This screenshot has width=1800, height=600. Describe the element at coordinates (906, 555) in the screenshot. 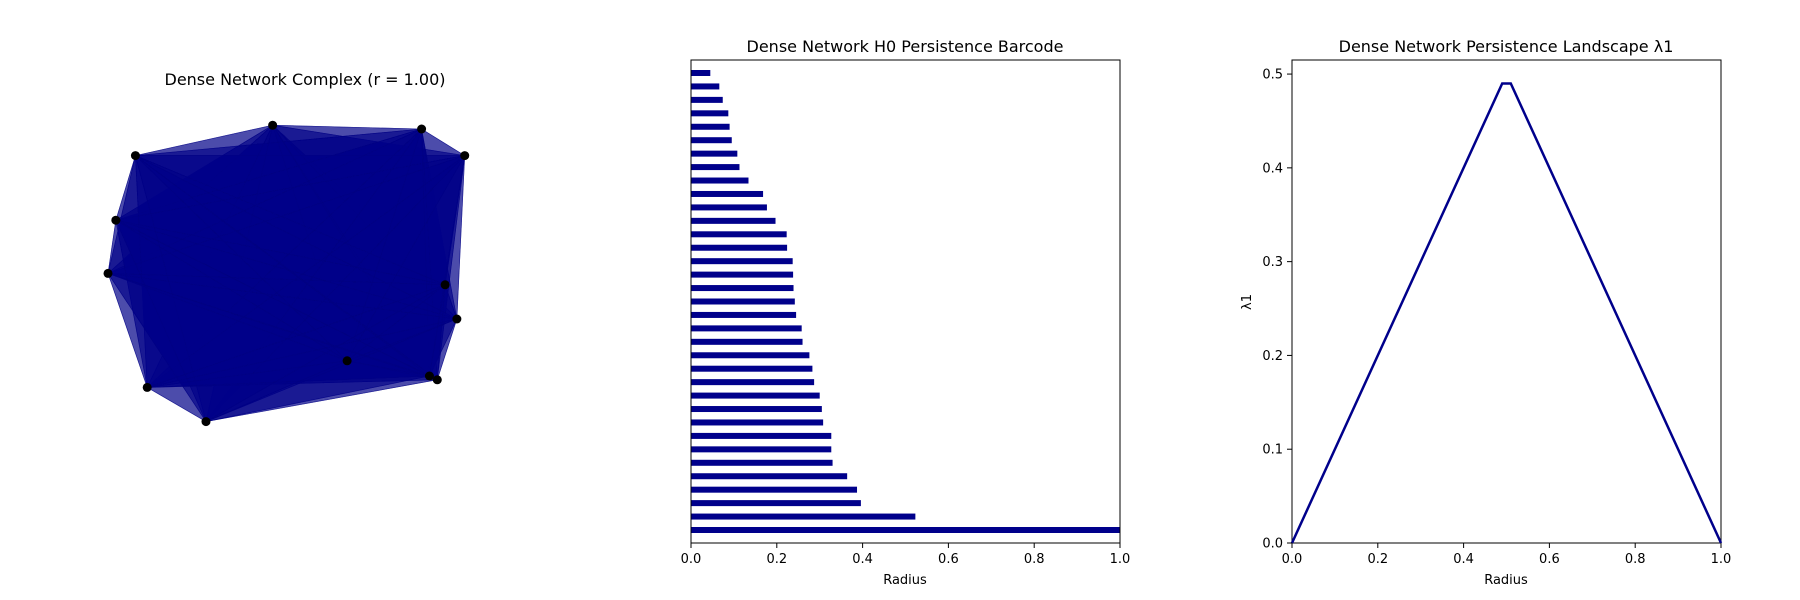

I see `barcode-x-ticks: 0.0 0.2 0.4 0.6 0.8 1.0` at that location.